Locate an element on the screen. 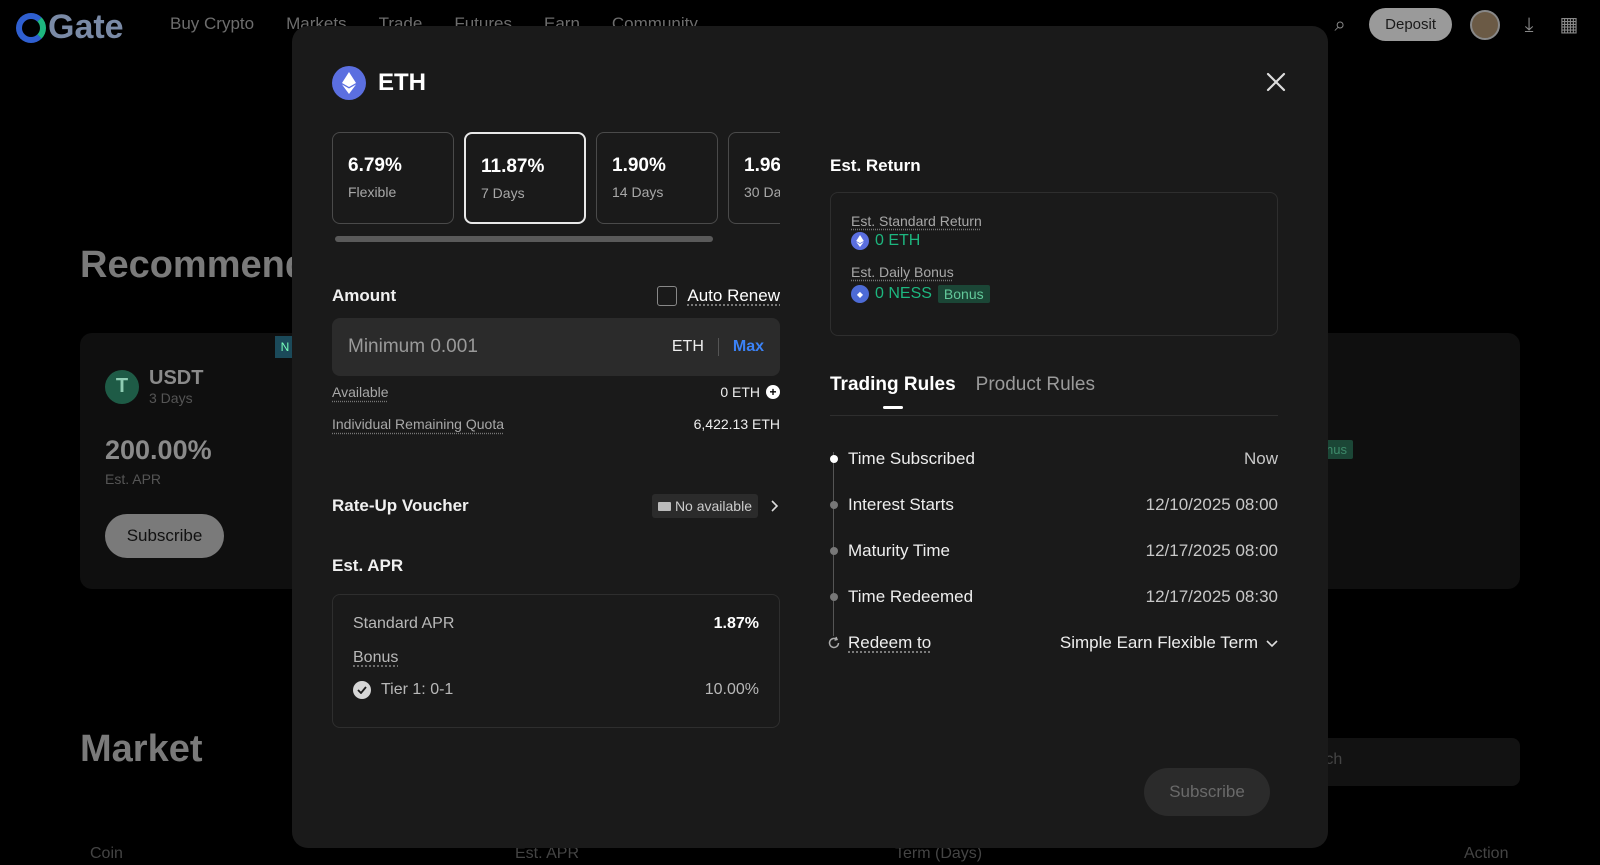 Image resolution: width=1600 pixels, height=865 pixels. rule-time-subscribed: Time Subscribed Now is located at coordinates (1054, 459).